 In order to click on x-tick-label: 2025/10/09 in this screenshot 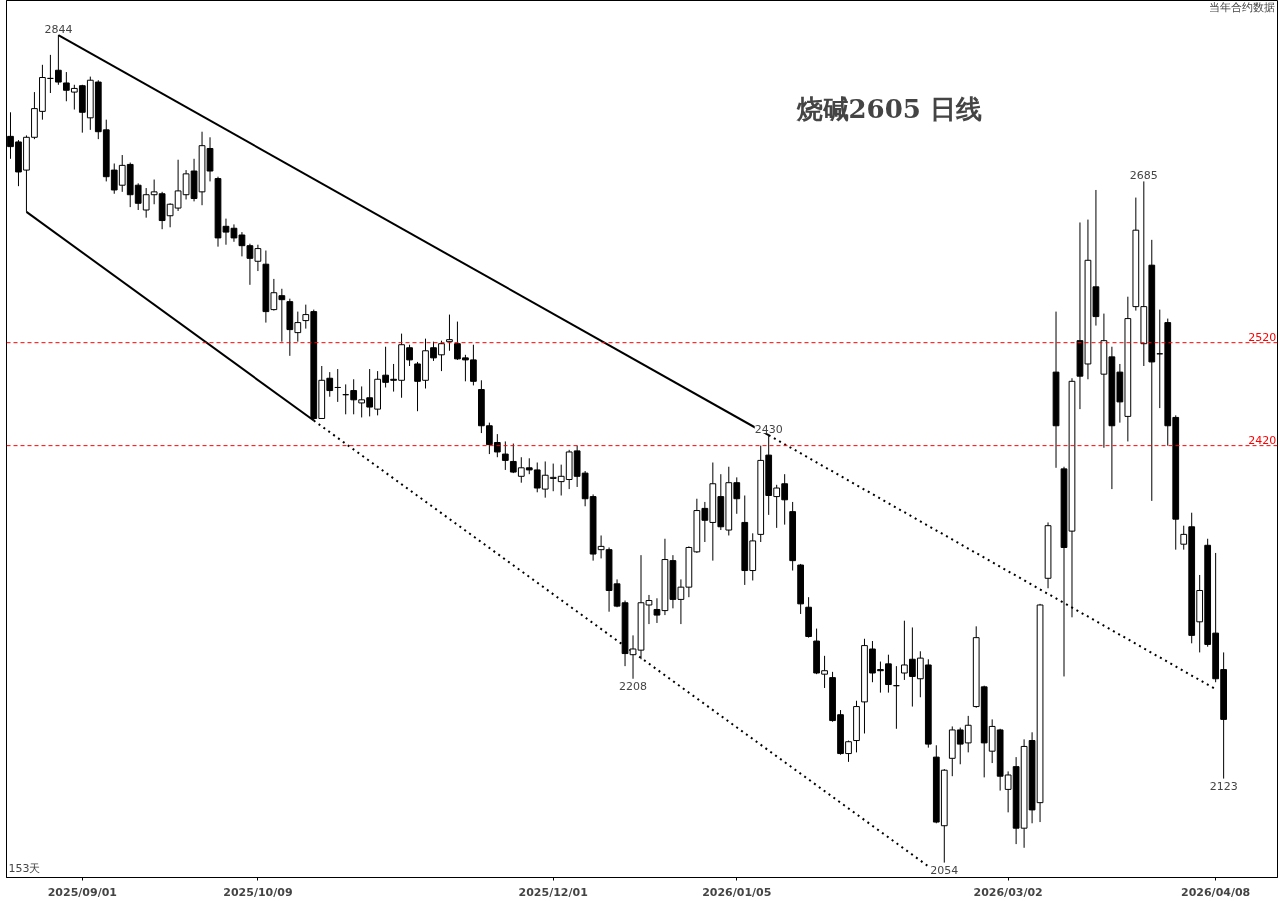, I will do `click(258, 892)`.